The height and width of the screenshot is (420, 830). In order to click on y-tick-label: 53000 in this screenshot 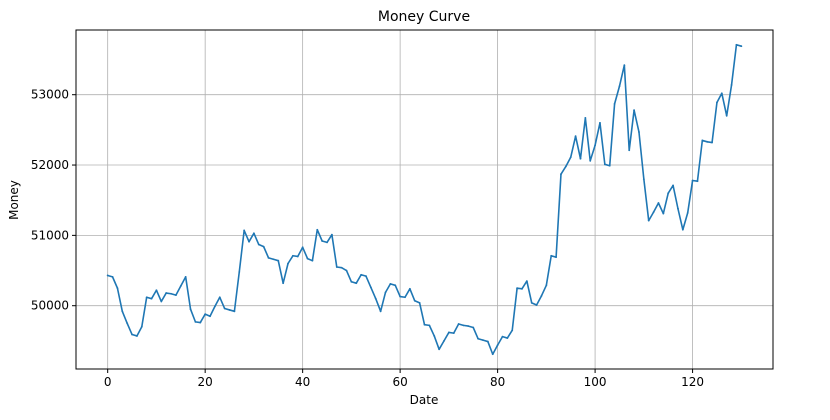, I will do `click(50, 95)`.